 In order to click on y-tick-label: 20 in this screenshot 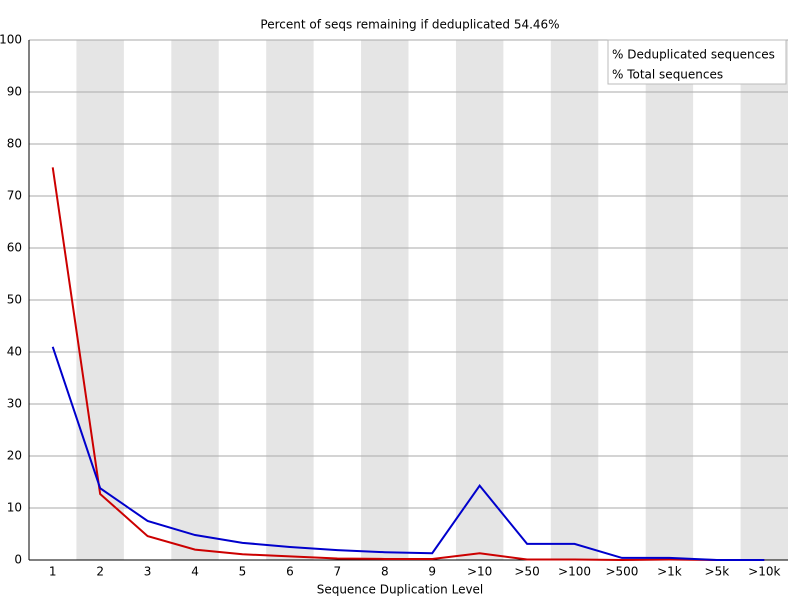, I will do `click(14, 456)`.